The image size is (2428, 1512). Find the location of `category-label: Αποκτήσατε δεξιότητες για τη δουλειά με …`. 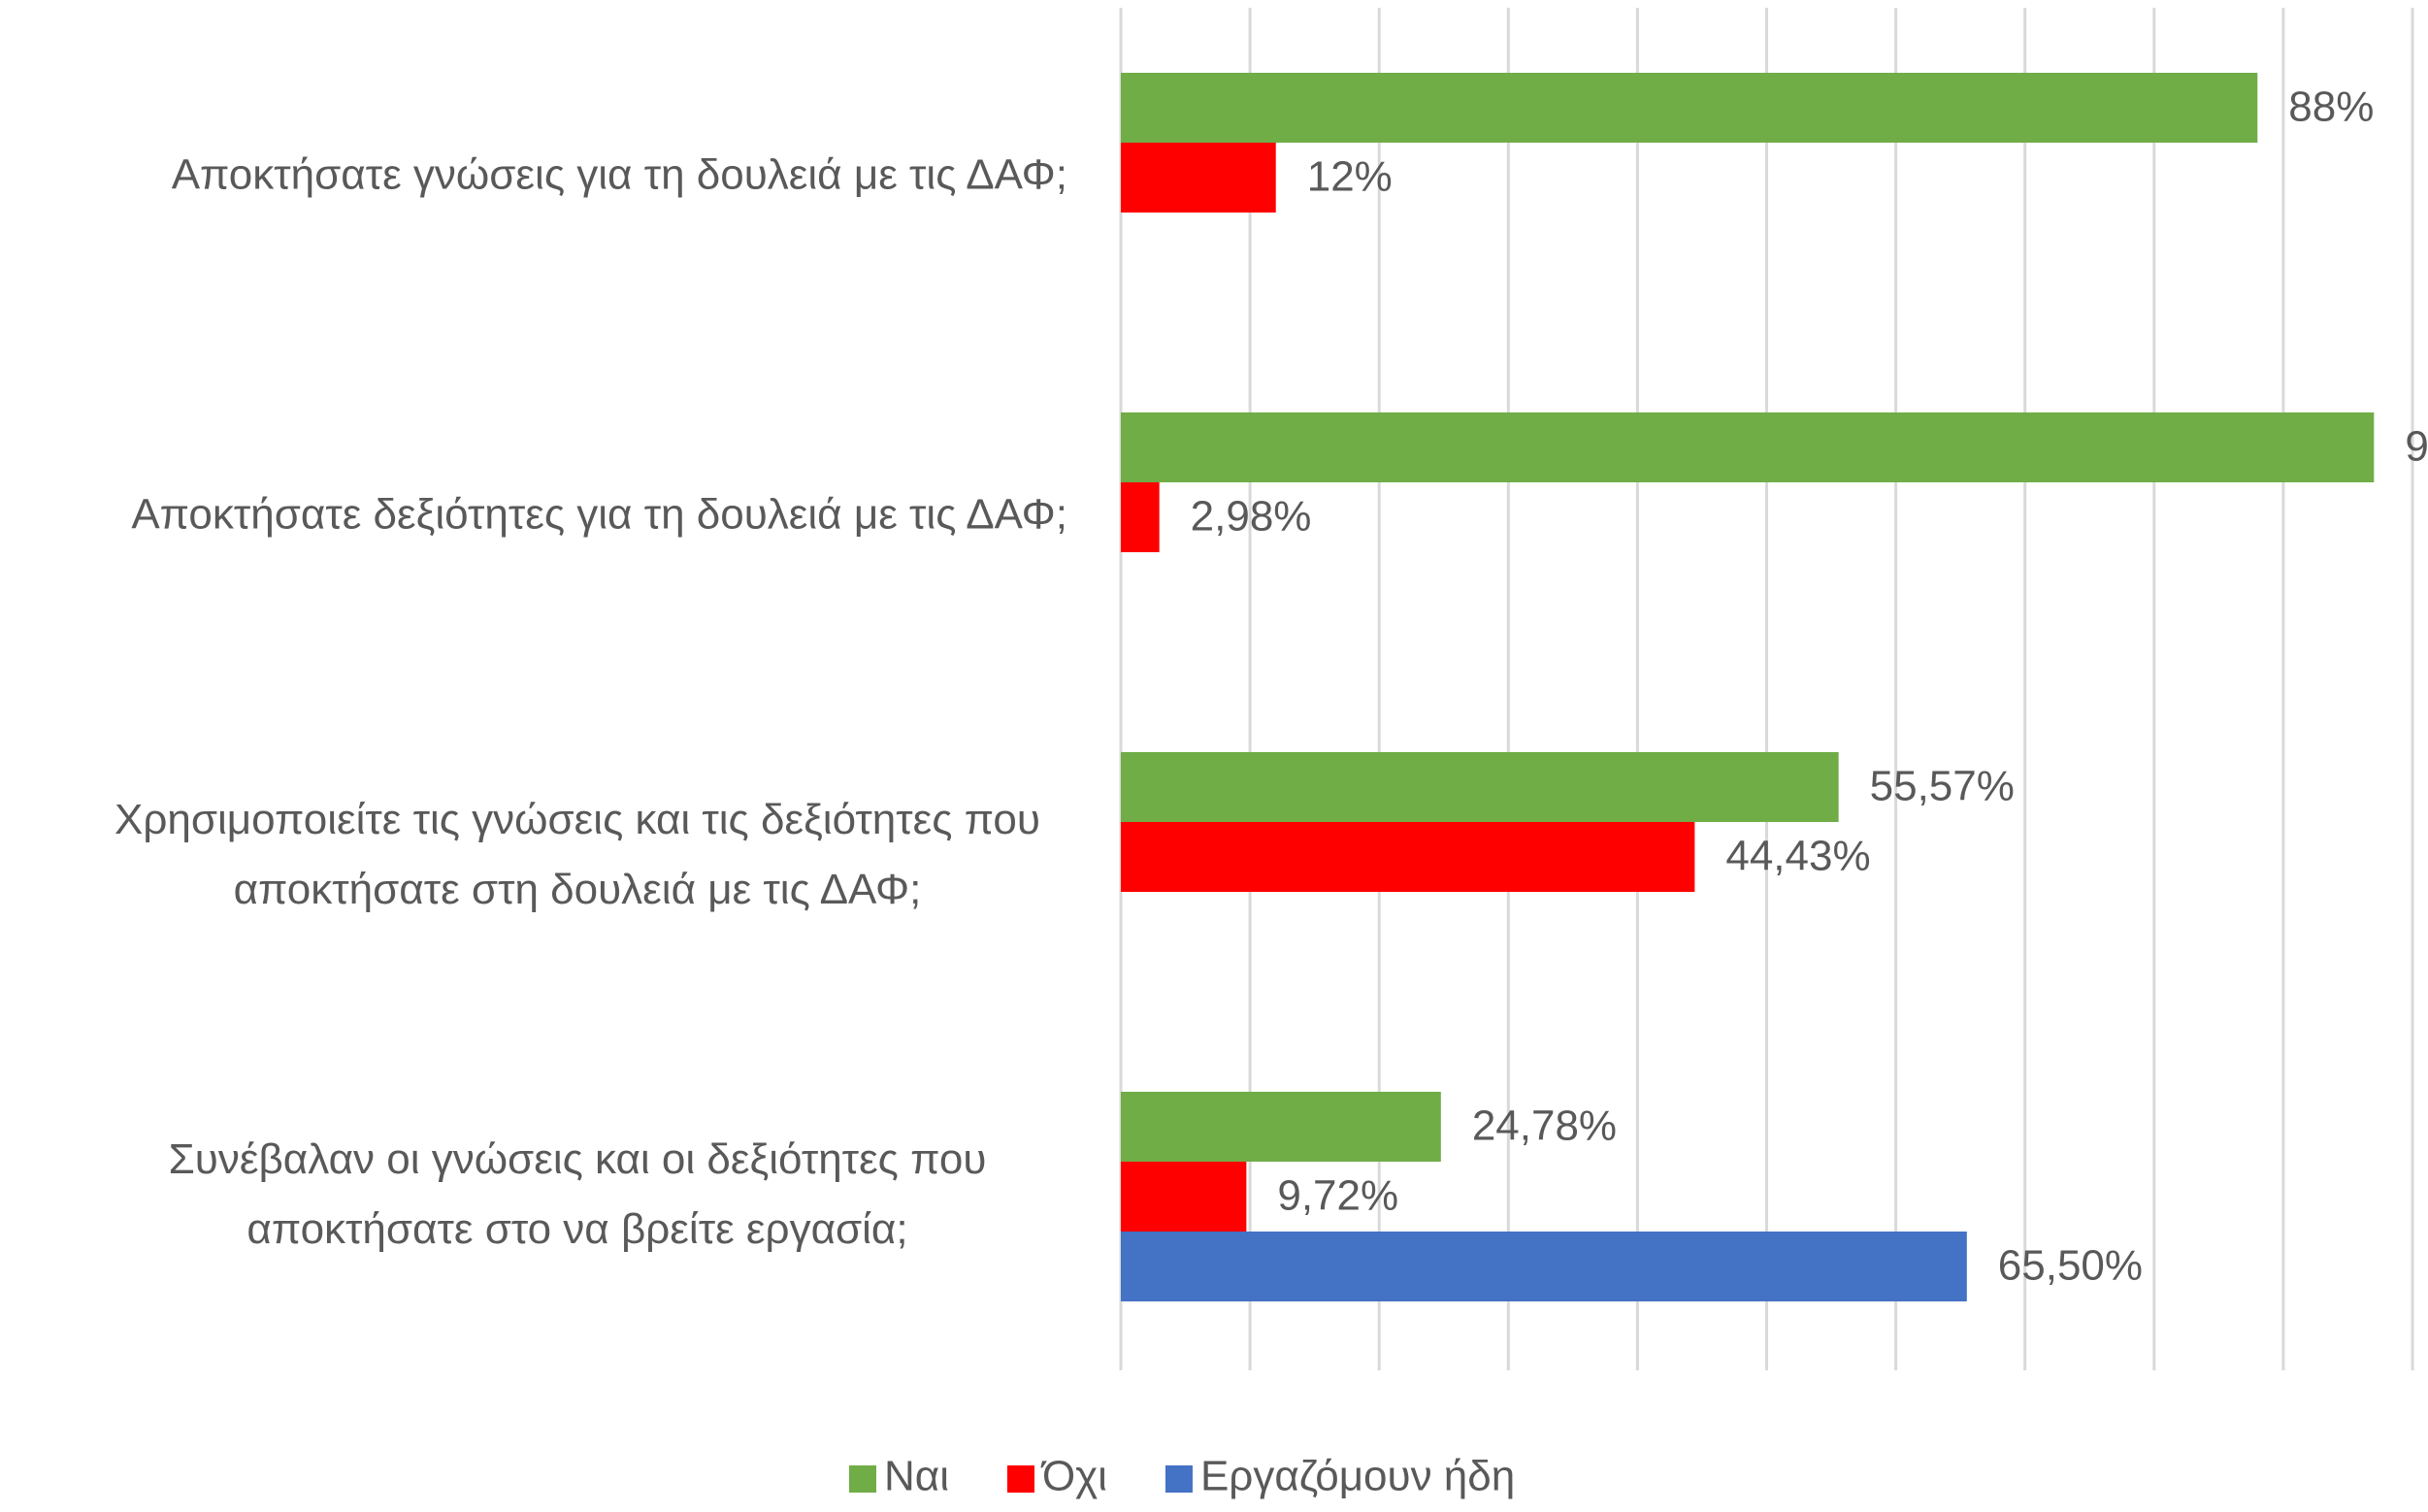

category-label: Αποκτήσατε δεξιότητες για τη δουλειά με … is located at coordinates (599, 515).